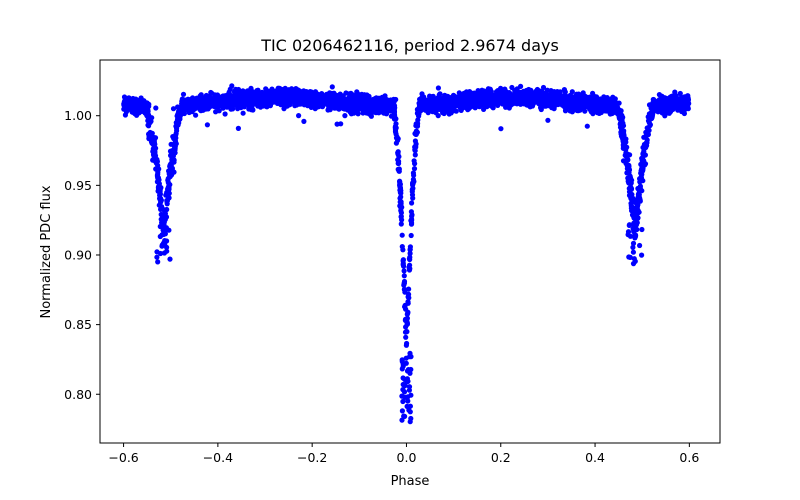 The width and height of the screenshot is (800, 500). Describe the element at coordinates (78, 185) in the screenshot. I see `y-tick-label: 0.95` at that location.